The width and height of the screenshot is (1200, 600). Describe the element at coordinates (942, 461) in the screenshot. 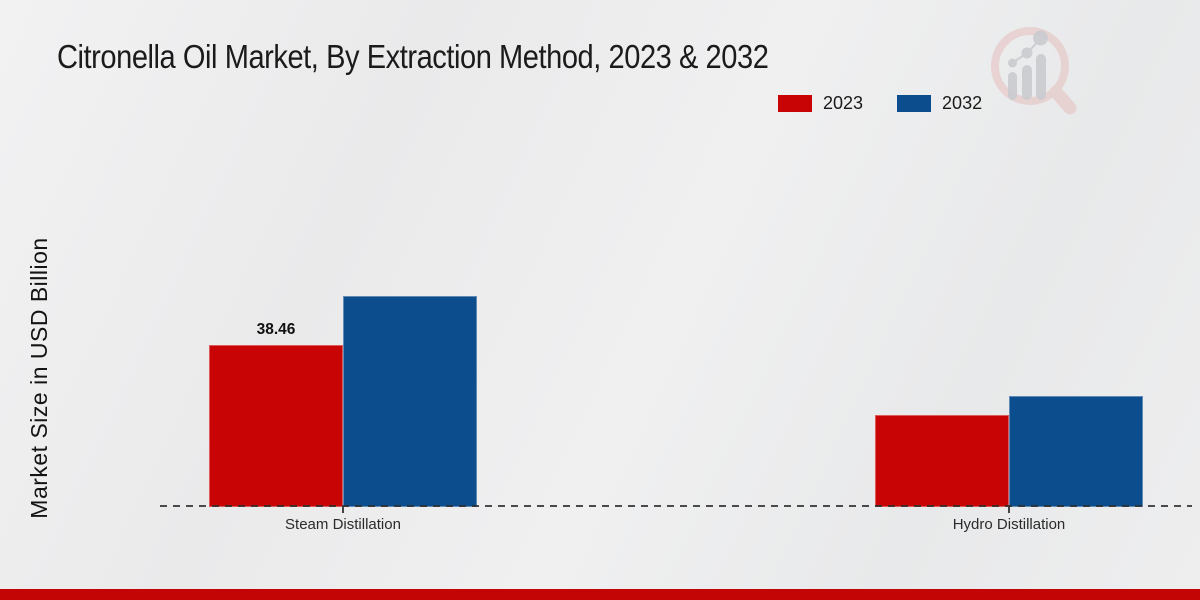

I see `bar-2023-hydro-distillation` at that location.